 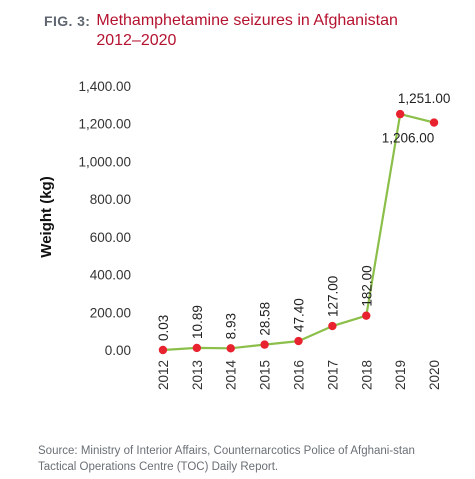 What do you see at coordinates (110, 312) in the screenshot?
I see `y-tick-label: 200.00` at bounding box center [110, 312].